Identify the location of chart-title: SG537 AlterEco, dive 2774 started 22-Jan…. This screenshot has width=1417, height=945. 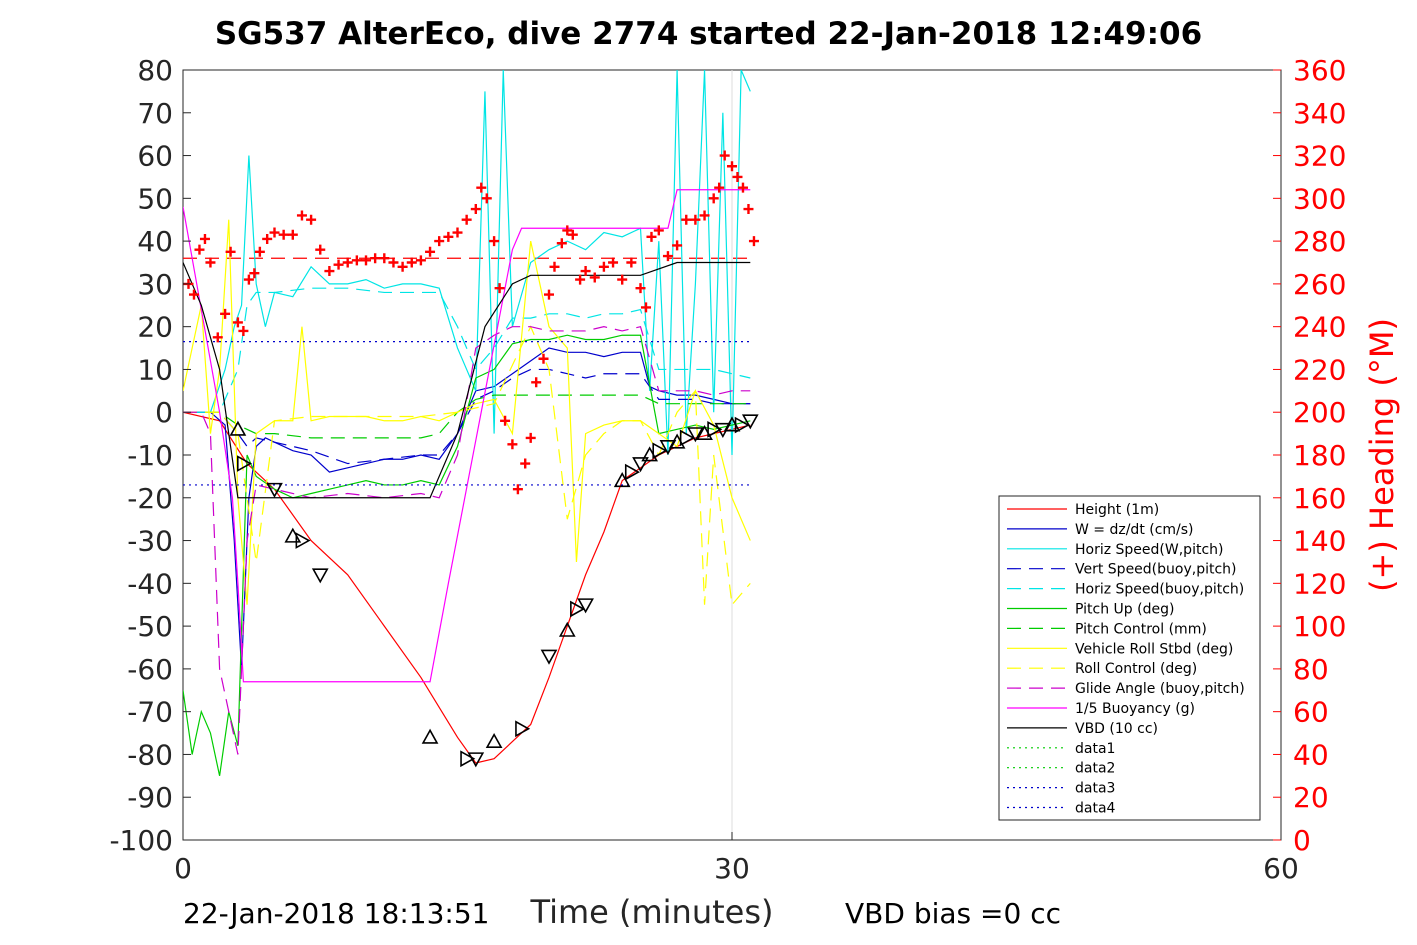
(708, 34).